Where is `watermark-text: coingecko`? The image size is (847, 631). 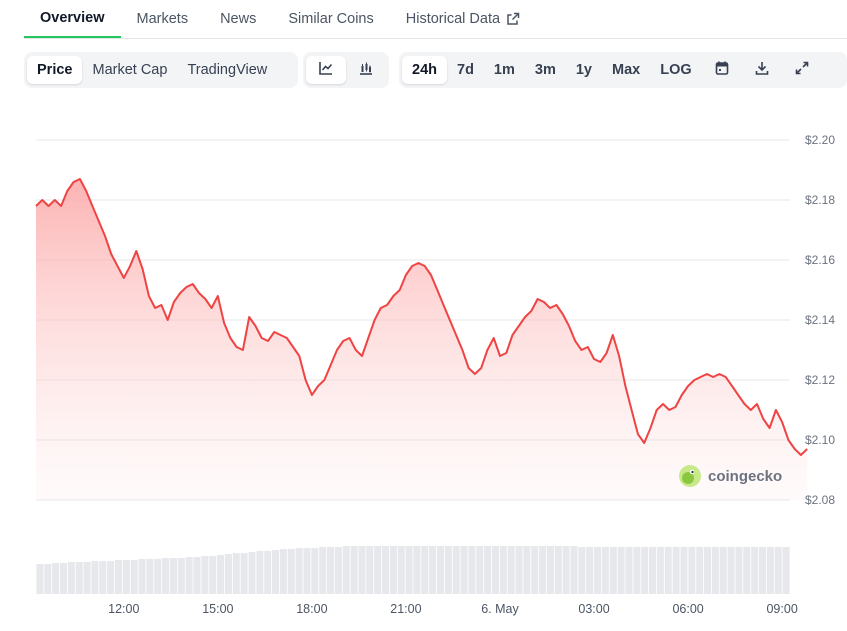
watermark-text: coingecko is located at coordinates (745, 476).